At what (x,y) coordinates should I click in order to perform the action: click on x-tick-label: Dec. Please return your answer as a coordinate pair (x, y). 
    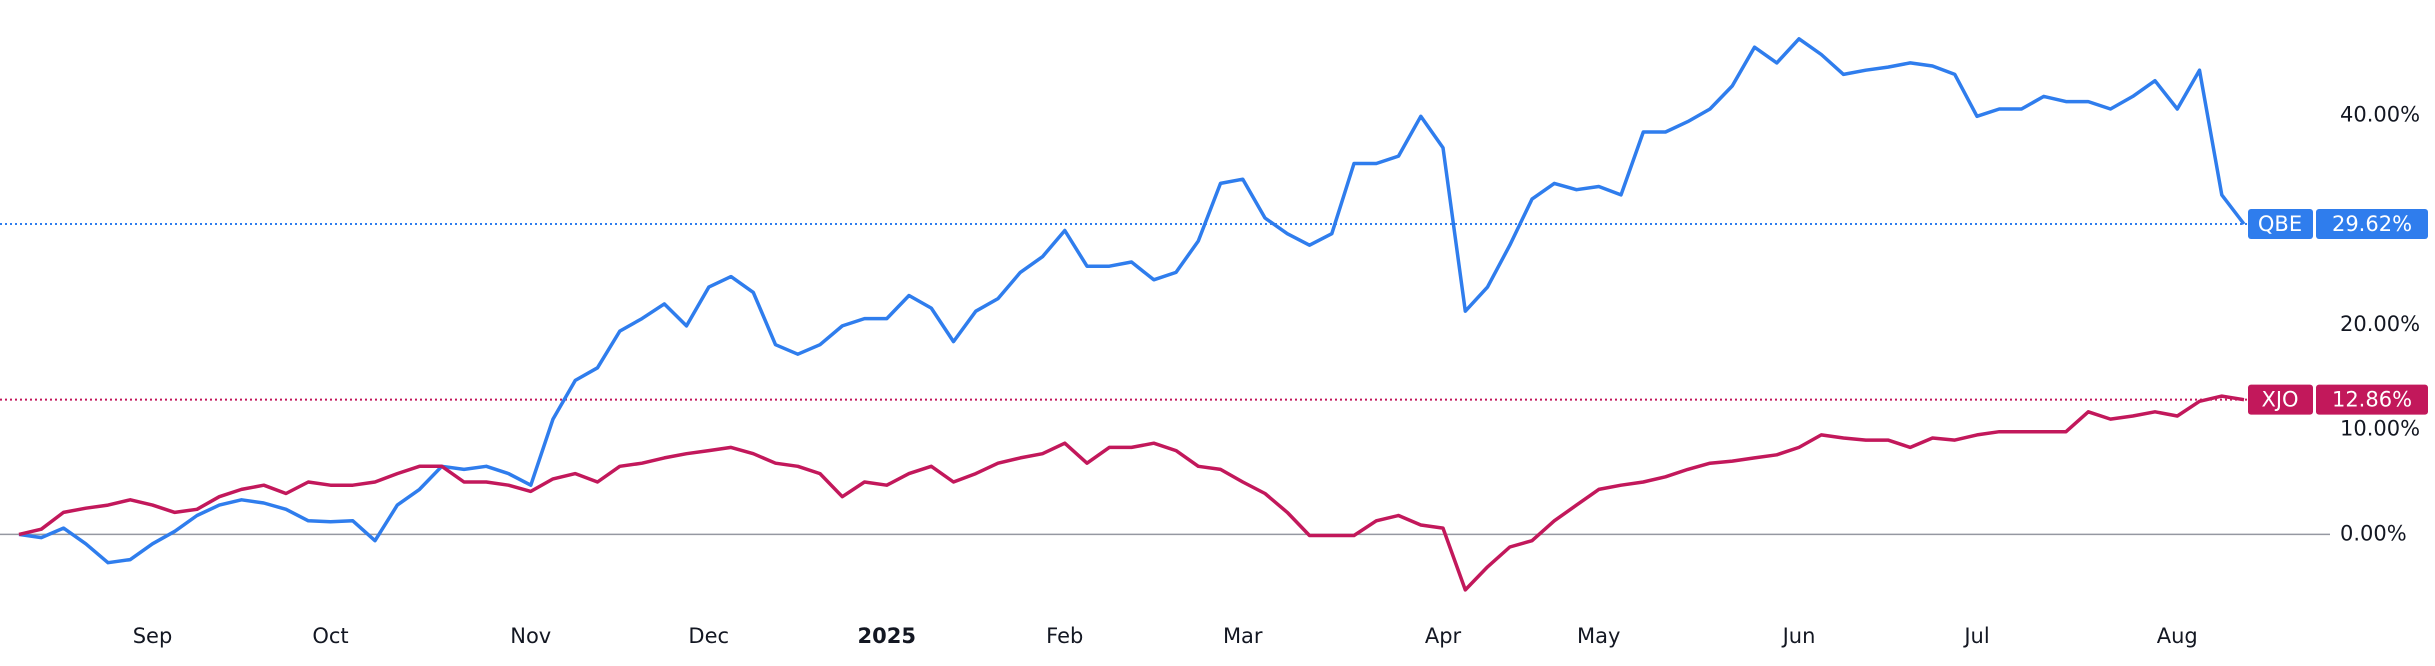
    Looking at the image, I should click on (708, 636).